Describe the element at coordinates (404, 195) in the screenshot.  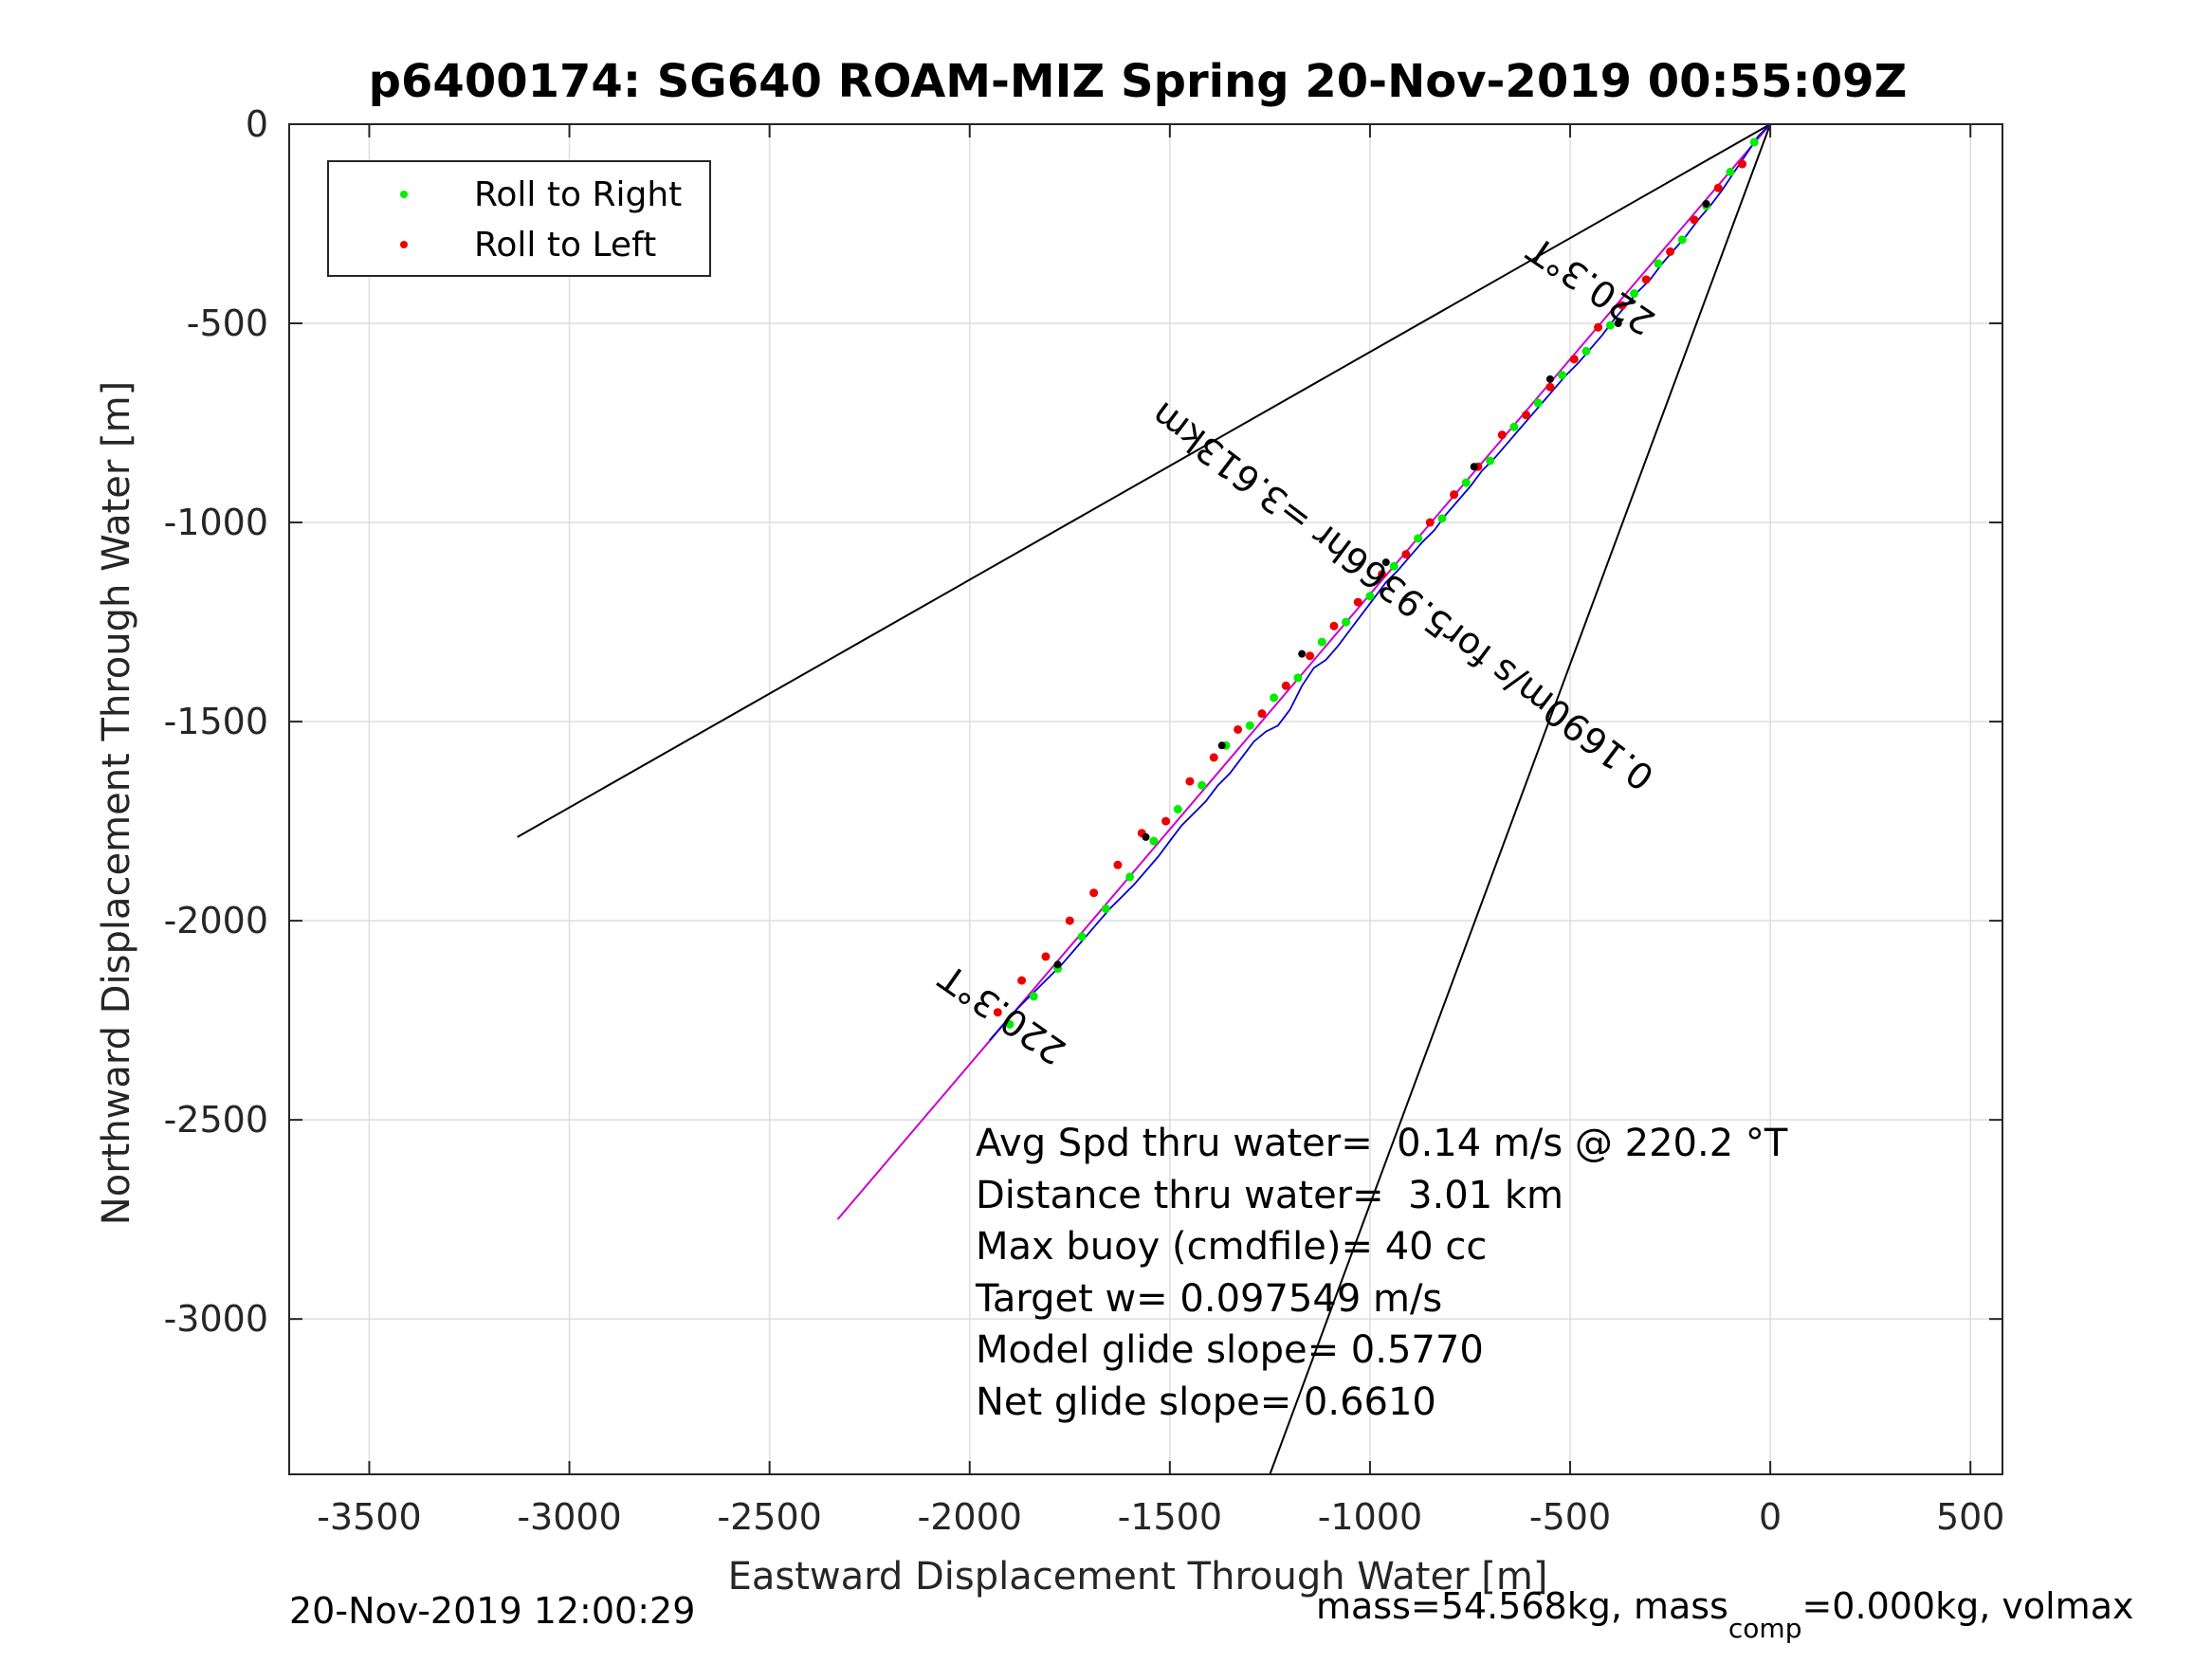
I see `legend-marker-roll-right` at that location.